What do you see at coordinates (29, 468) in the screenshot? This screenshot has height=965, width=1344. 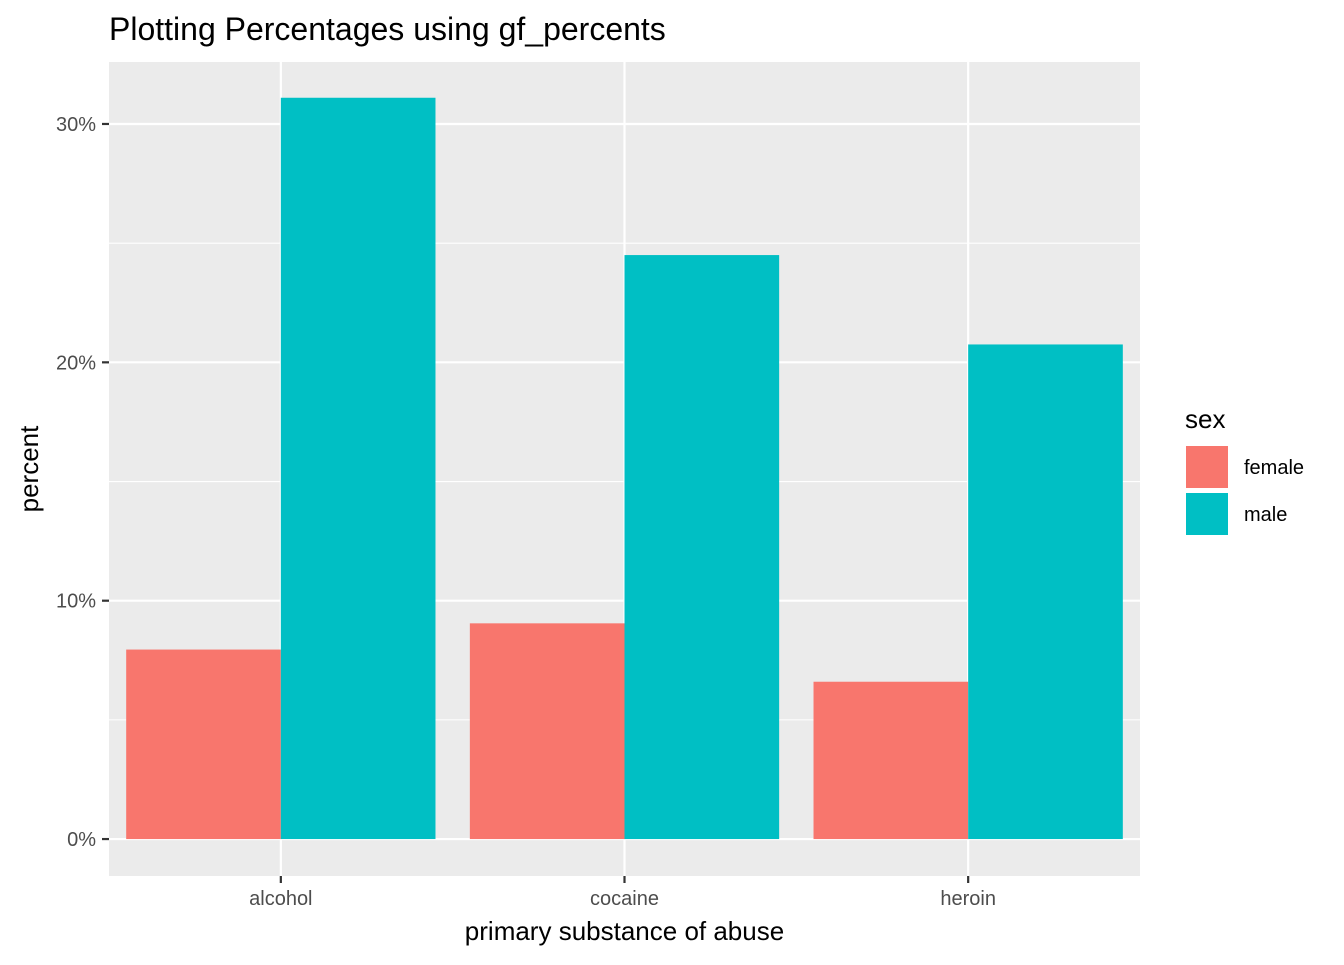 I see `y-axis-title: percent` at bounding box center [29, 468].